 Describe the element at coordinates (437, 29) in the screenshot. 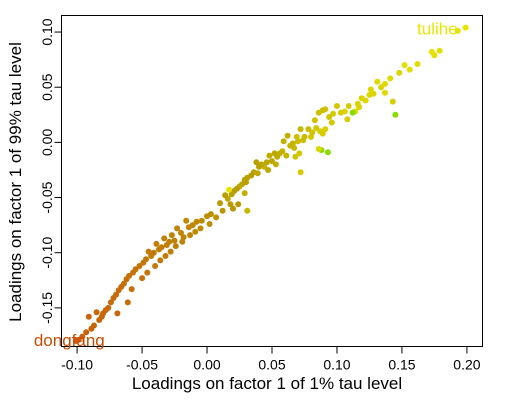

I see `annotation-tulihe: tulihe` at that location.